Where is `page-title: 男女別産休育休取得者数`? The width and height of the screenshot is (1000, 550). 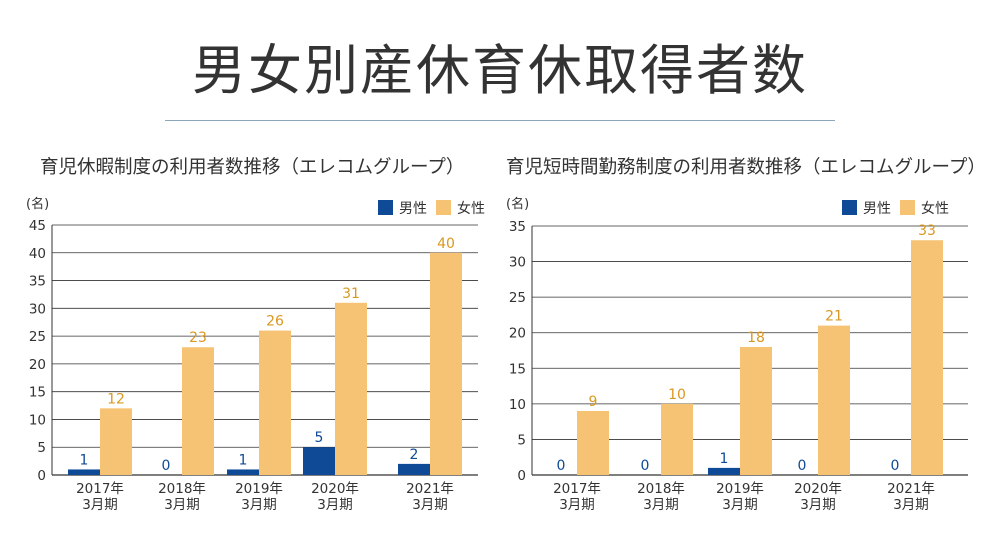 page-title: 男女別産休育休取得者数 is located at coordinates (500, 70).